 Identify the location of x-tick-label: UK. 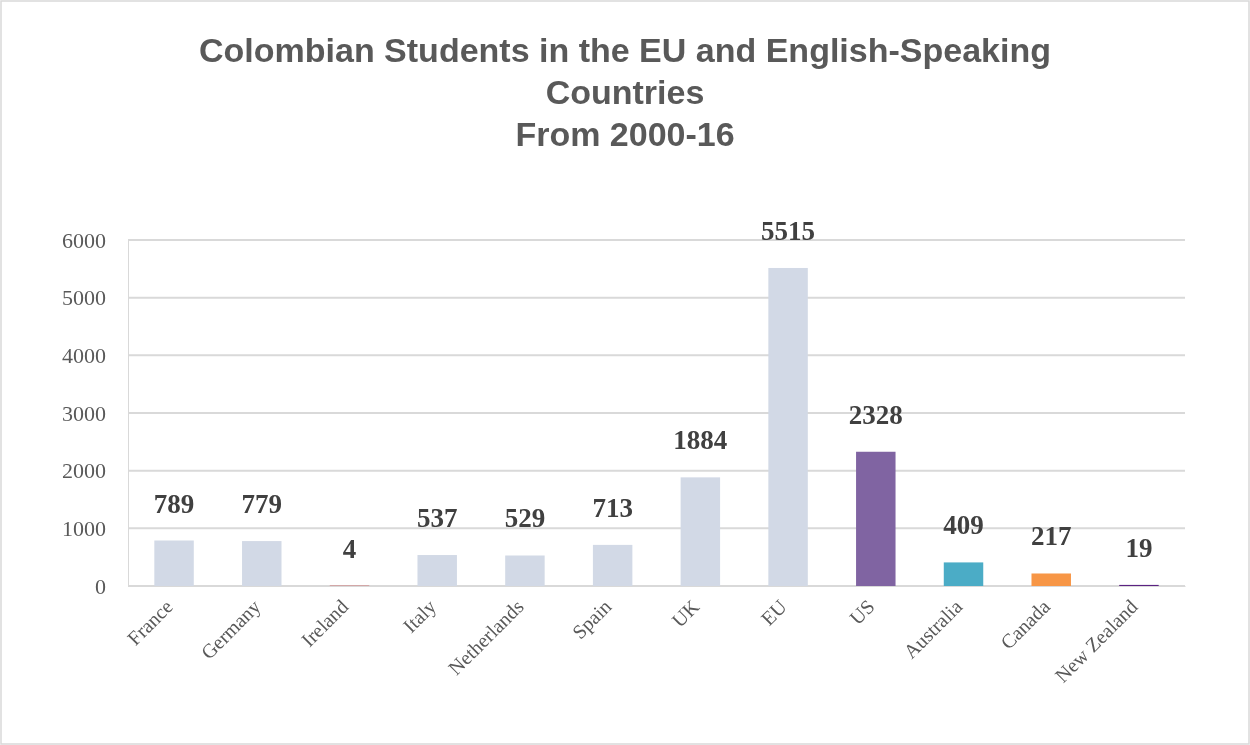
(685, 613).